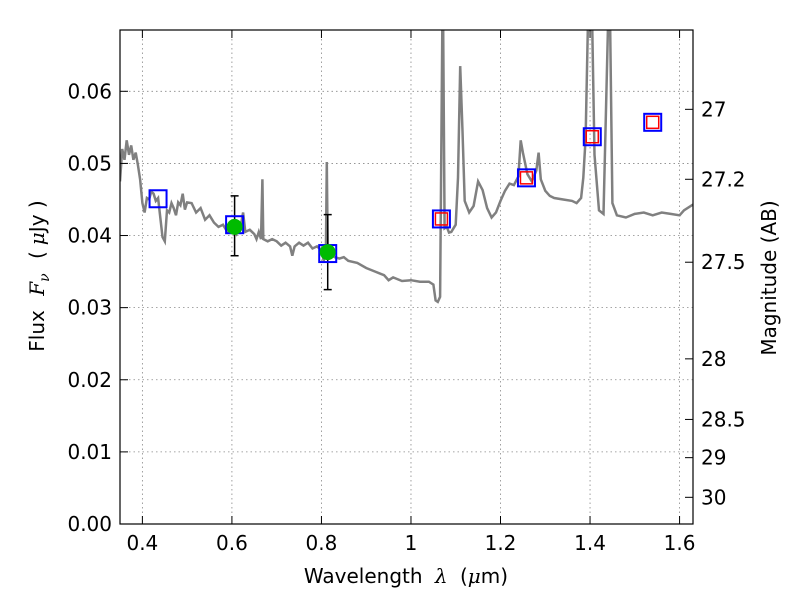 This screenshot has width=800, height=600. What do you see at coordinates (89, 236) in the screenshot?
I see `y-tick-label: 0.04` at bounding box center [89, 236].